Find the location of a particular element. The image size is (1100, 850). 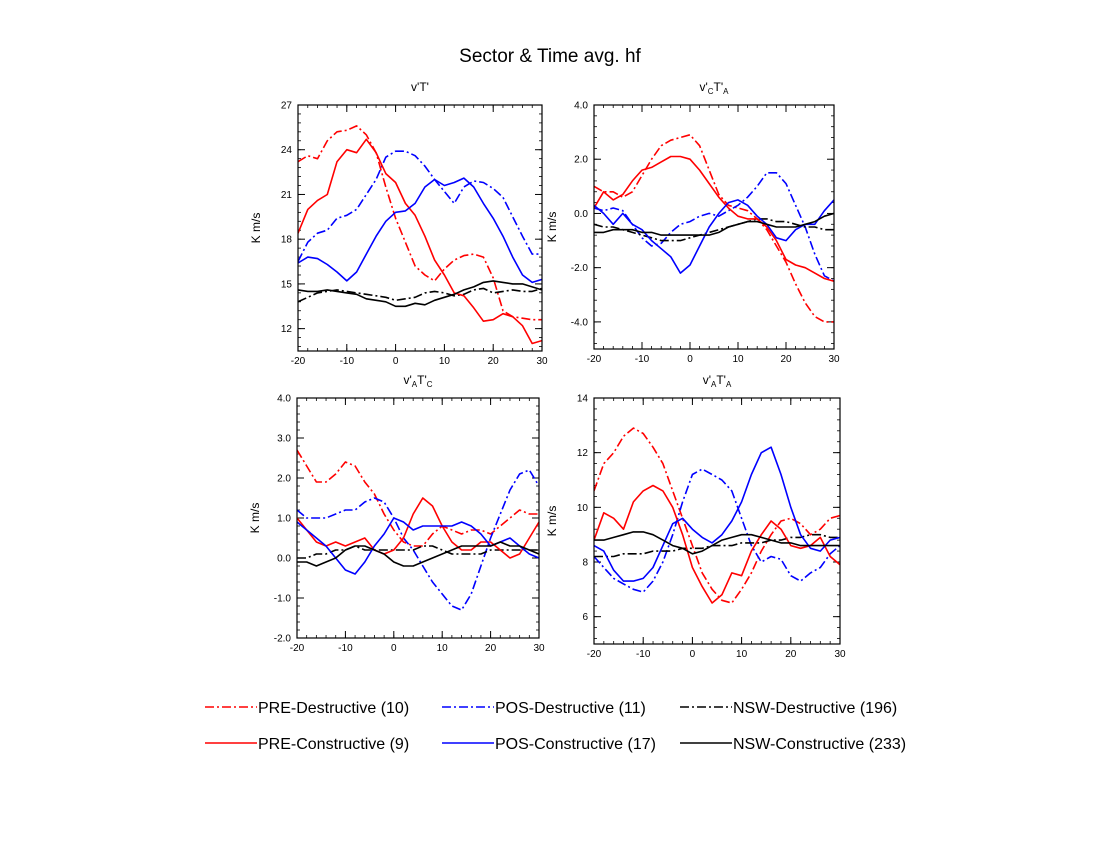

y-tick-label: 6 is located at coordinates (585, 617).